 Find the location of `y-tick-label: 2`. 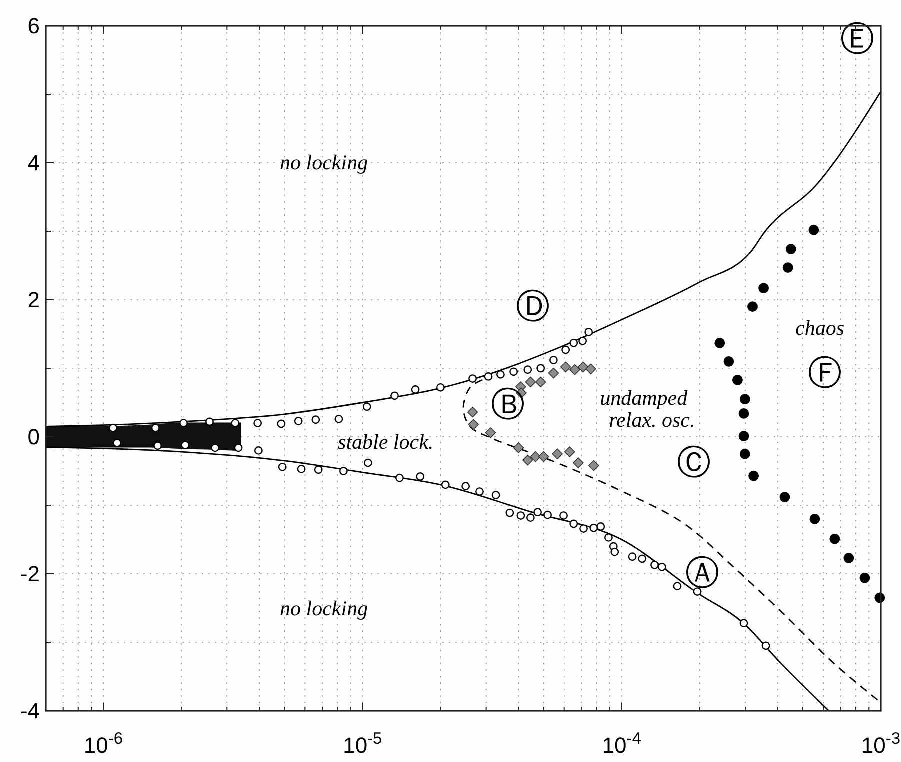

y-tick-label: 2 is located at coordinates (34, 300).